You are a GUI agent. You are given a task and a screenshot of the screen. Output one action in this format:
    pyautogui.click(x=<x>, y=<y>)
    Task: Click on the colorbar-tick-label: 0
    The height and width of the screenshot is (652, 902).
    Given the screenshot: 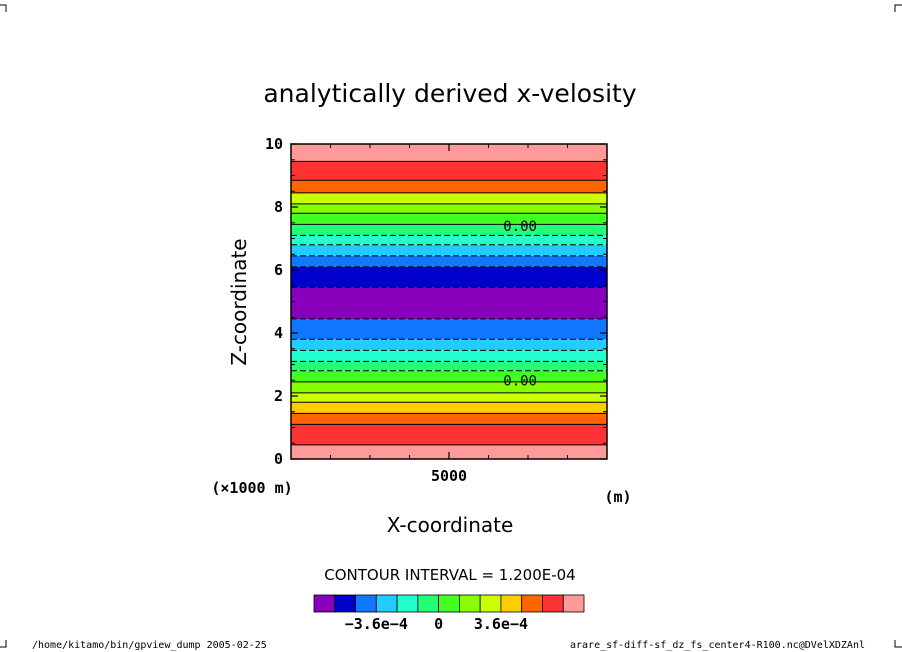 What is the action you would take?
    pyautogui.click(x=438, y=624)
    